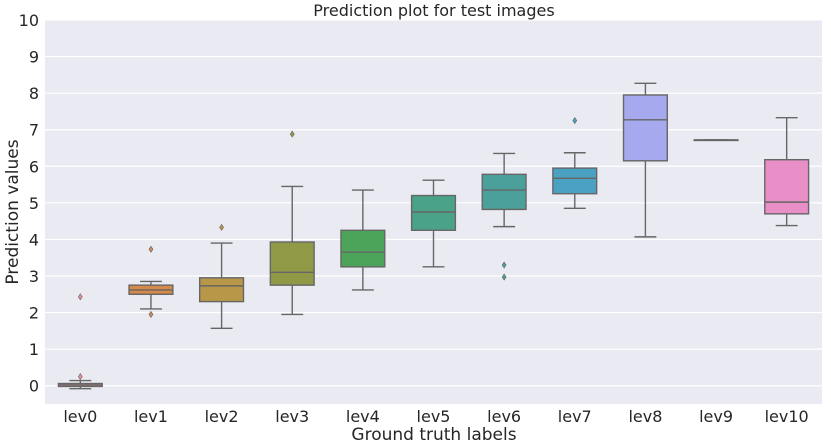 The height and width of the screenshot is (446, 831). I want to click on box-lev2, so click(221, 276).